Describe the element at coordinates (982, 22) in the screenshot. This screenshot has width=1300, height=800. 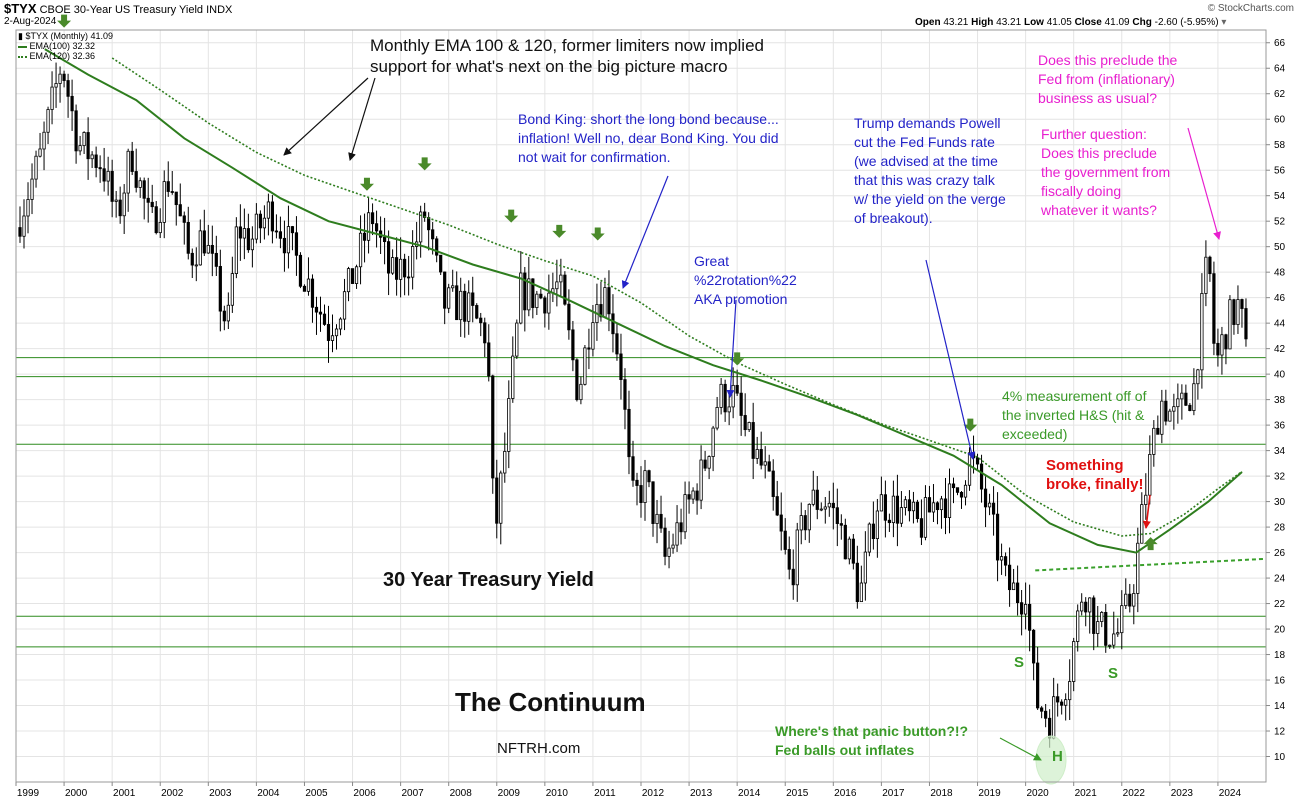
I see `high-label: High` at that location.